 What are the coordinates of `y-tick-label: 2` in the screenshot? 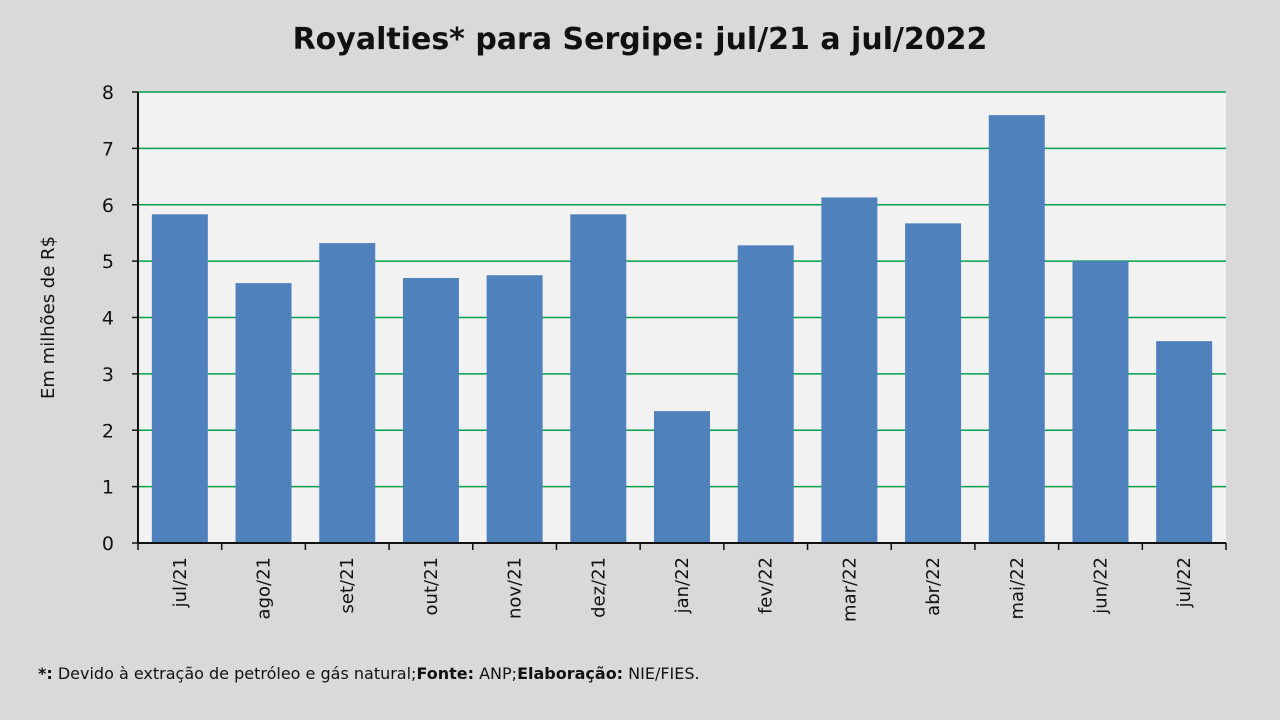 It's located at (108, 431).